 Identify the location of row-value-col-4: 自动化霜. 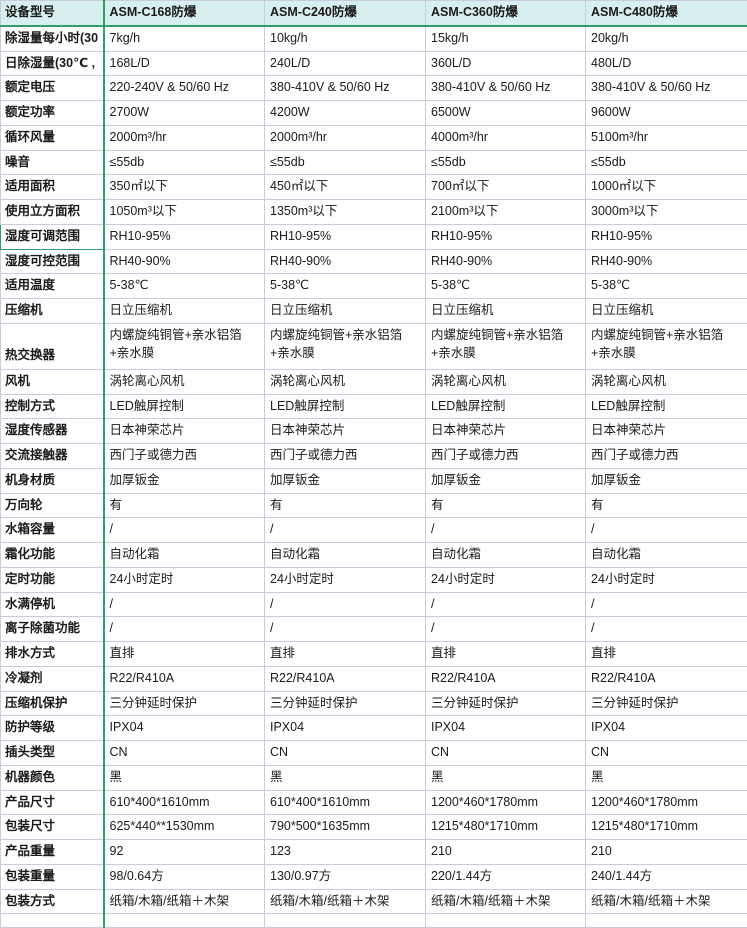
(666, 555).